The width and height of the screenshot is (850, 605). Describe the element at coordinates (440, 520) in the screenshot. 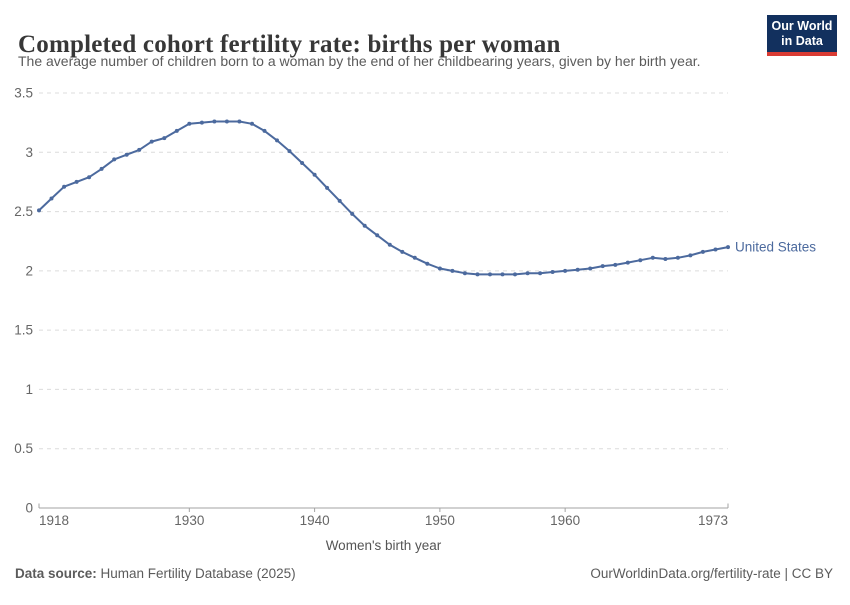

I see `x-tick-label: 1950` at that location.